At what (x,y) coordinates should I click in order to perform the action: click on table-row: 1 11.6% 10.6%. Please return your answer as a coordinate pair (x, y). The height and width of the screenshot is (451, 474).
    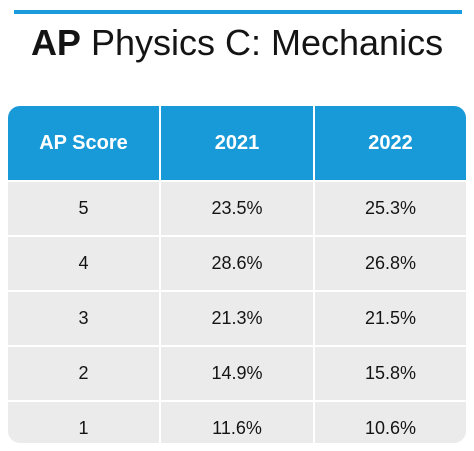
    Looking at the image, I should click on (237, 421).